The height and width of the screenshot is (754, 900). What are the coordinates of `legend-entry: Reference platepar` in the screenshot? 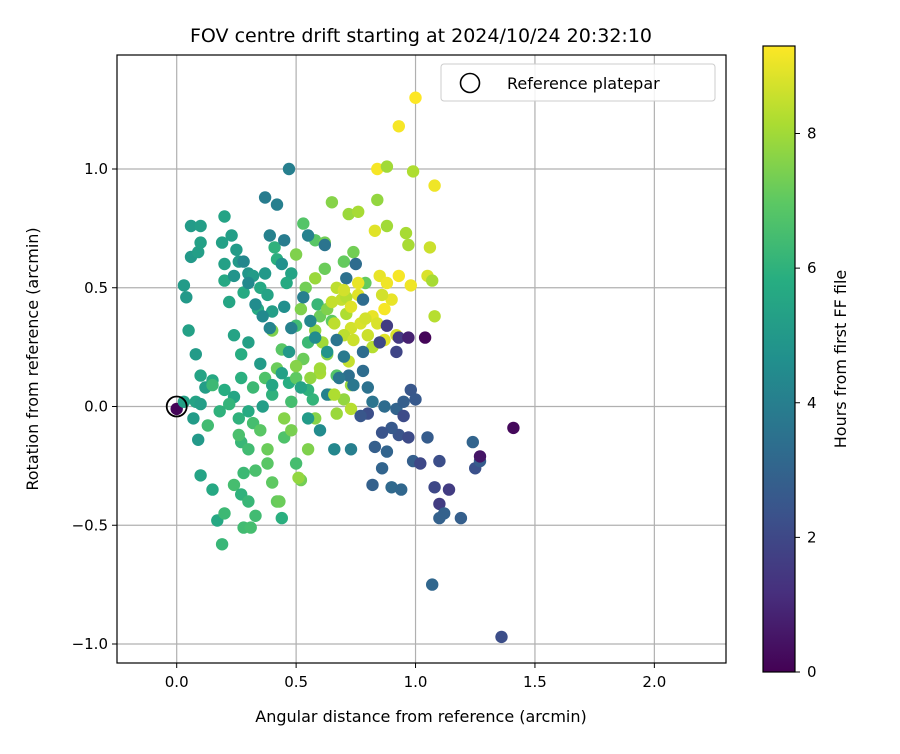 It's located at (583, 83).